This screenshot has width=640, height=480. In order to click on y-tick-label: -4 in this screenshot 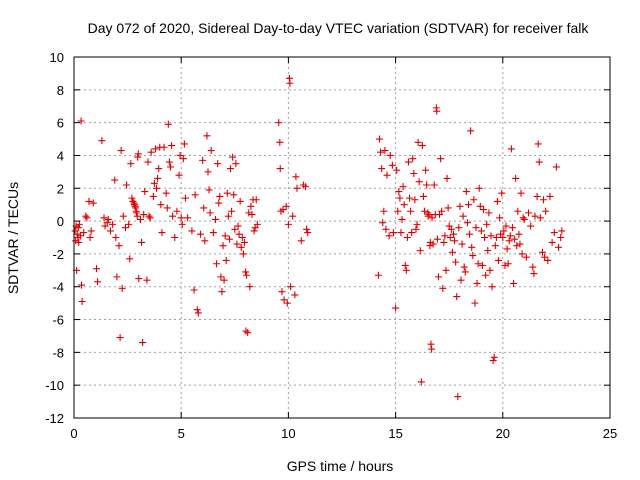, I will do `click(58, 287)`.